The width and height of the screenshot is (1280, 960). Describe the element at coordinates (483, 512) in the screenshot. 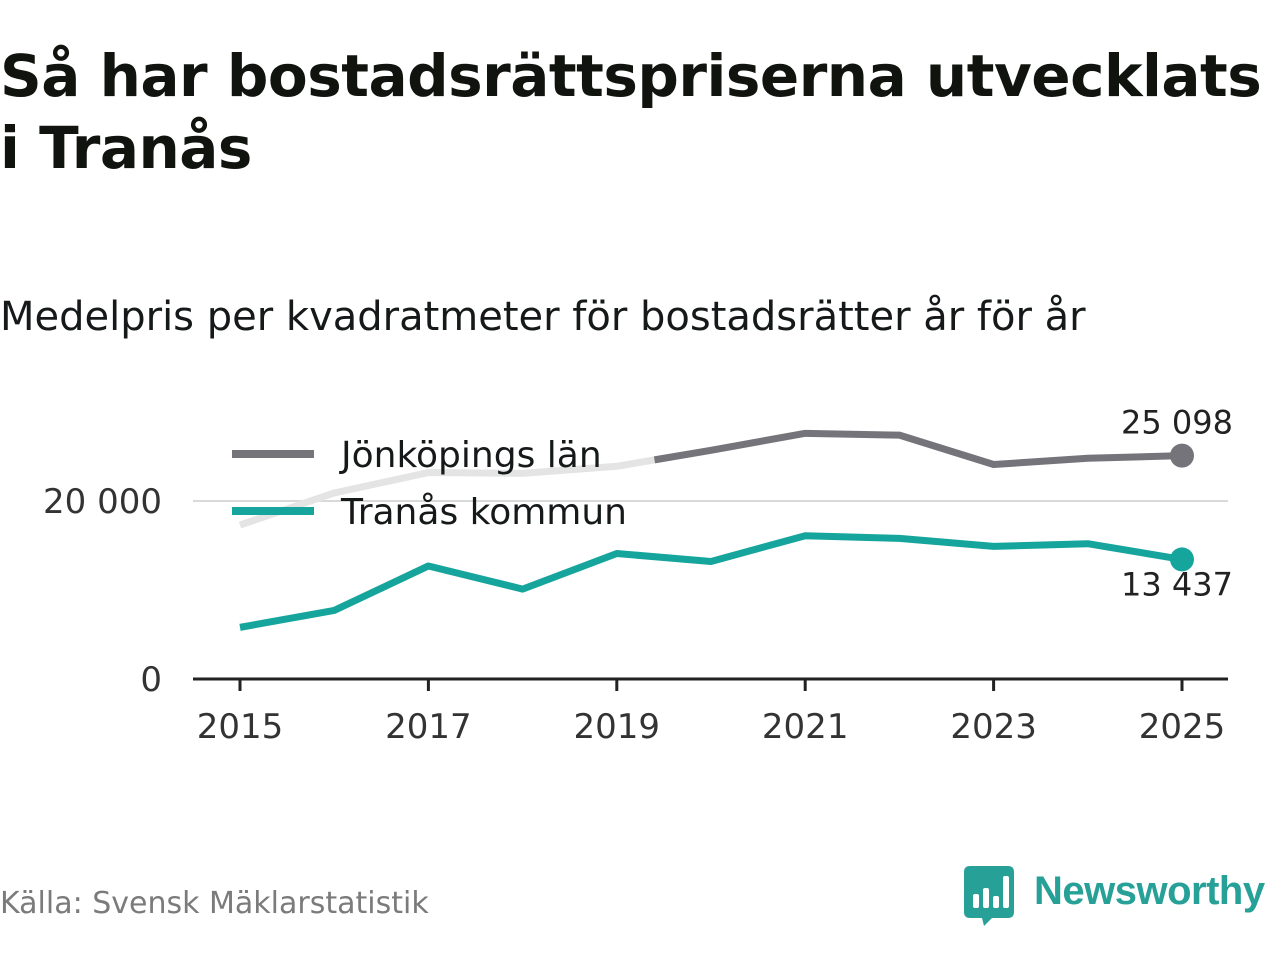

I see `legend-label-municipality: Tranås kommun` at that location.